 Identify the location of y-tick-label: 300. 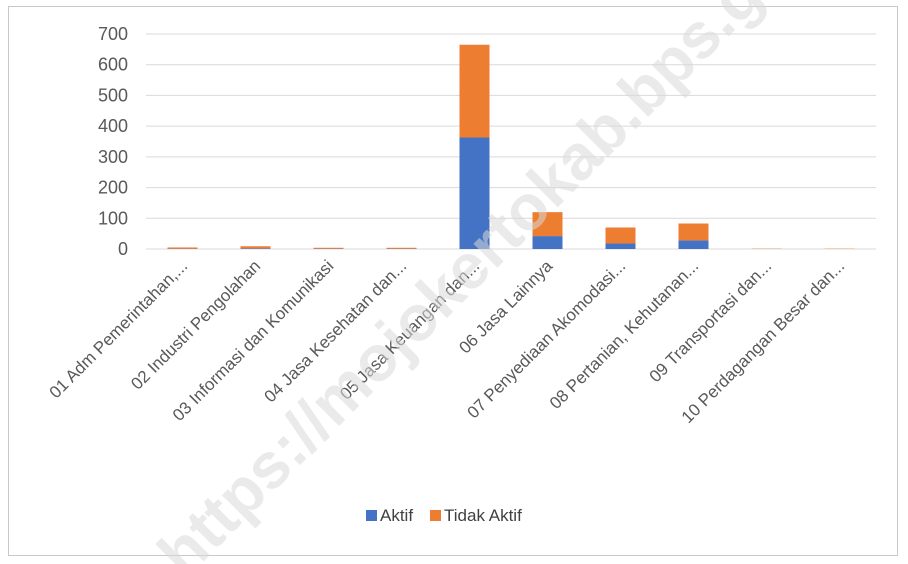
(113, 157).